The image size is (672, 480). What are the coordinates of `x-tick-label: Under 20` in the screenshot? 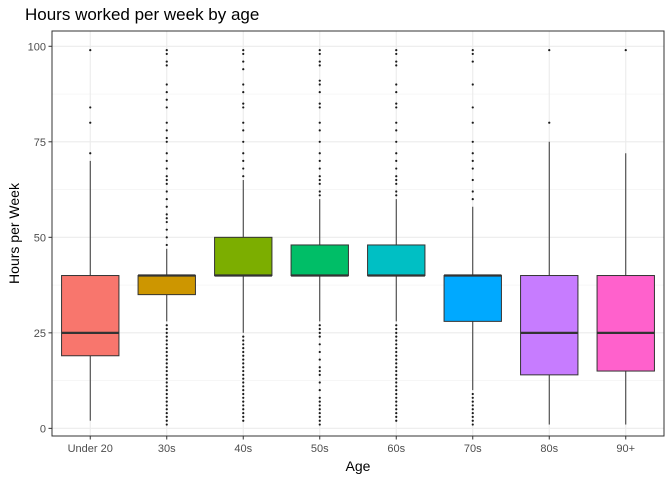 It's located at (90, 449).